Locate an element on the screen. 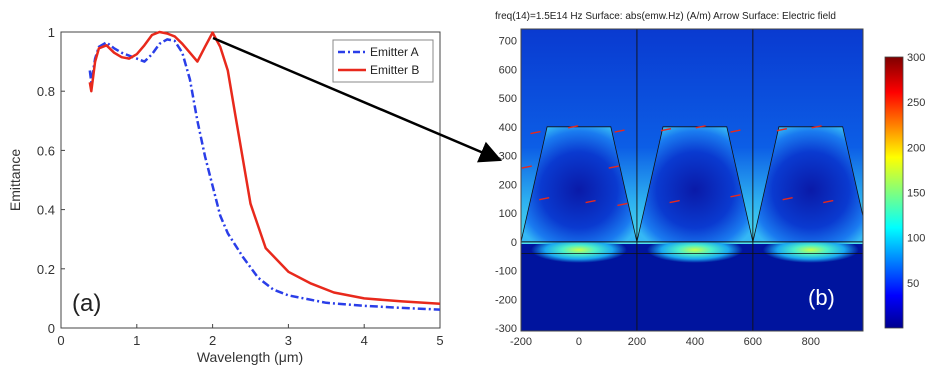 This screenshot has height=382, width=939. y-tick-label: 0.6 is located at coordinates (46, 150).